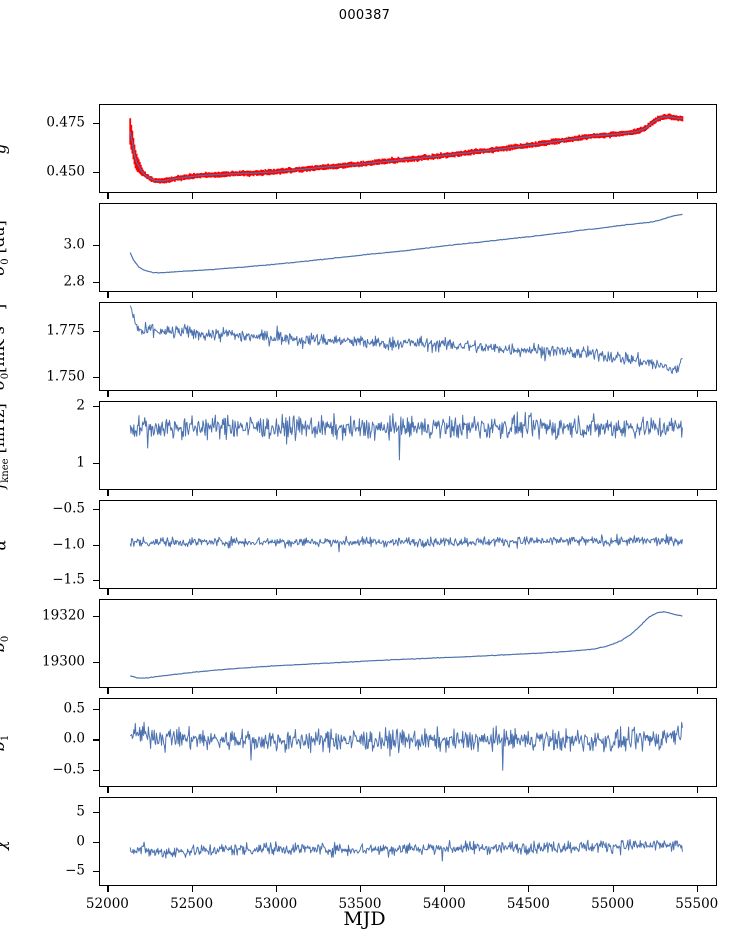 Image resolution: width=729 pixels, height=944 pixels. Describe the element at coordinates (75, 870) in the screenshot. I see `y-tick-label: −5` at that location.